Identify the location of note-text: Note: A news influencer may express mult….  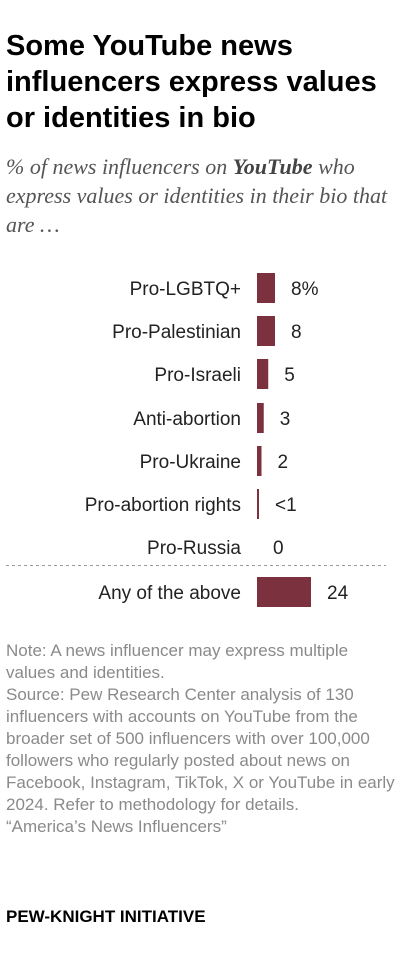
(177, 661).